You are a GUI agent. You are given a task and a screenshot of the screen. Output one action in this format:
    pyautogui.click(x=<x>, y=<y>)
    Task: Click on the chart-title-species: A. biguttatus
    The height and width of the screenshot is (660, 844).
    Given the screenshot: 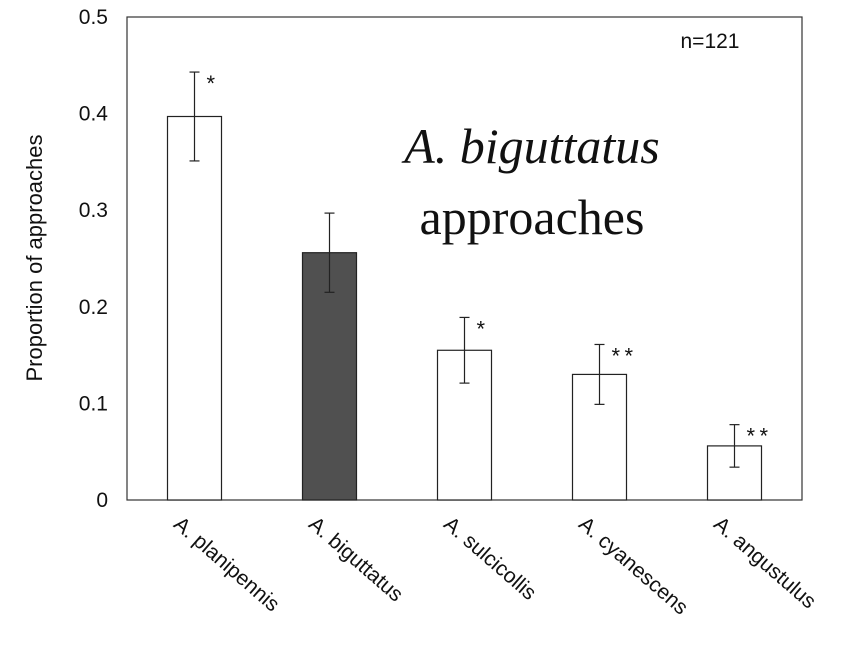 What is the action you would take?
    pyautogui.click(x=530, y=146)
    